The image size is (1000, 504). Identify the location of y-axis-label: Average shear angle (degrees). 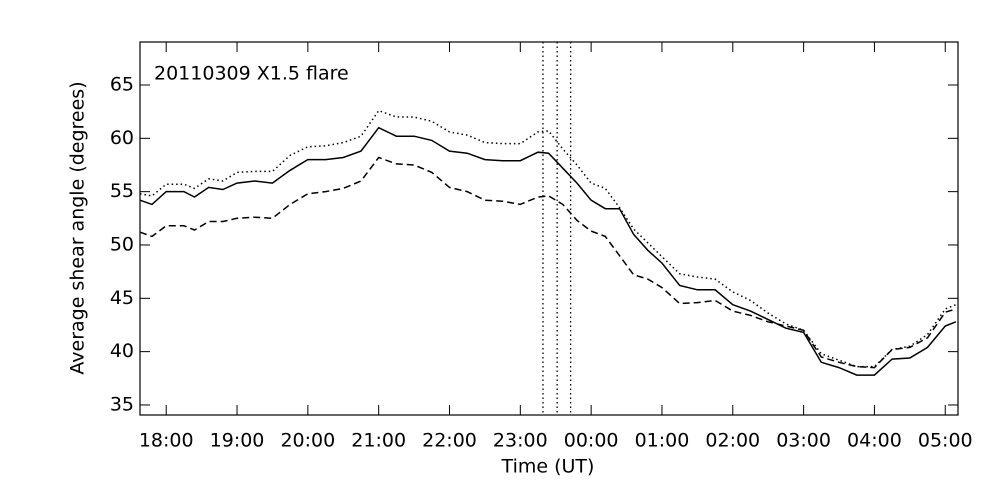
(78, 227).